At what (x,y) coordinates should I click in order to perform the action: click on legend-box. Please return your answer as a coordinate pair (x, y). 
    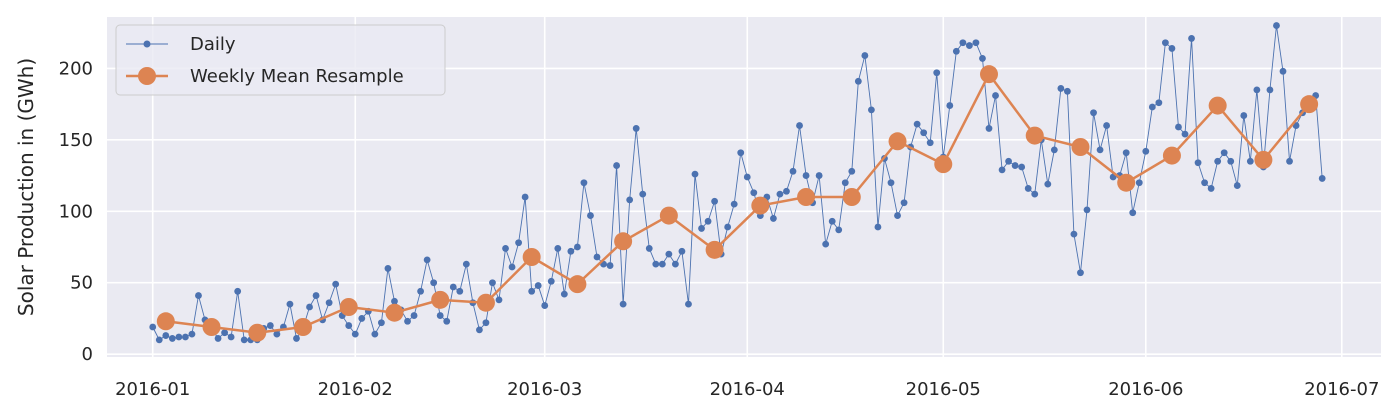
    Looking at the image, I should click on (280, 60).